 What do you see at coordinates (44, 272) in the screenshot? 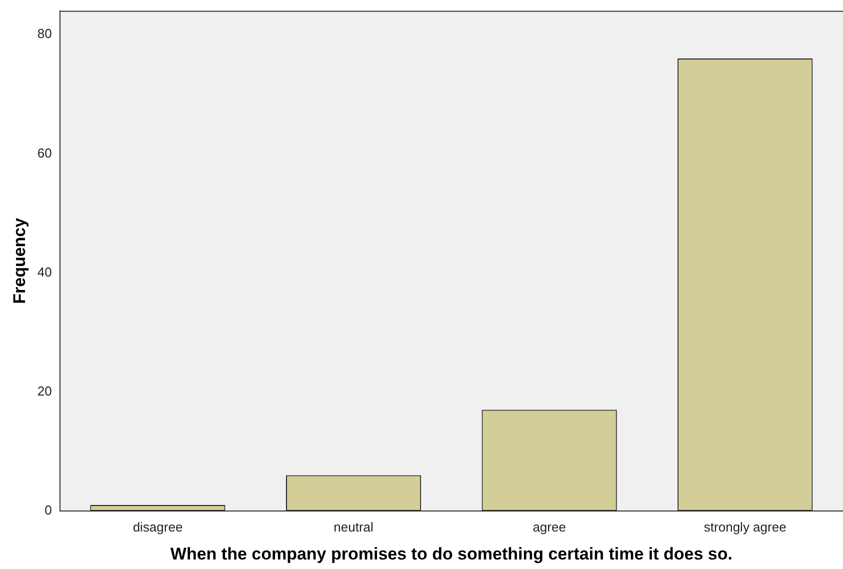
I see `y-tick-label: 40` at bounding box center [44, 272].